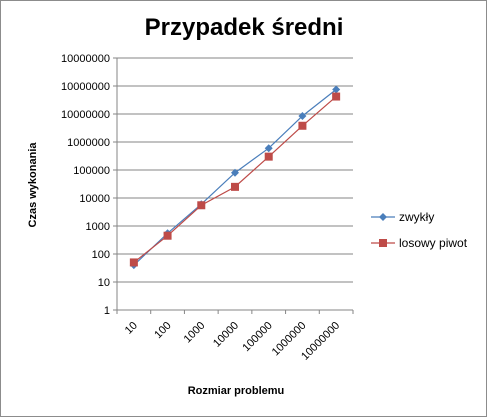 The height and width of the screenshot is (417, 487). I want to click on y-axis-title: Czas wykonania, so click(33, 185).